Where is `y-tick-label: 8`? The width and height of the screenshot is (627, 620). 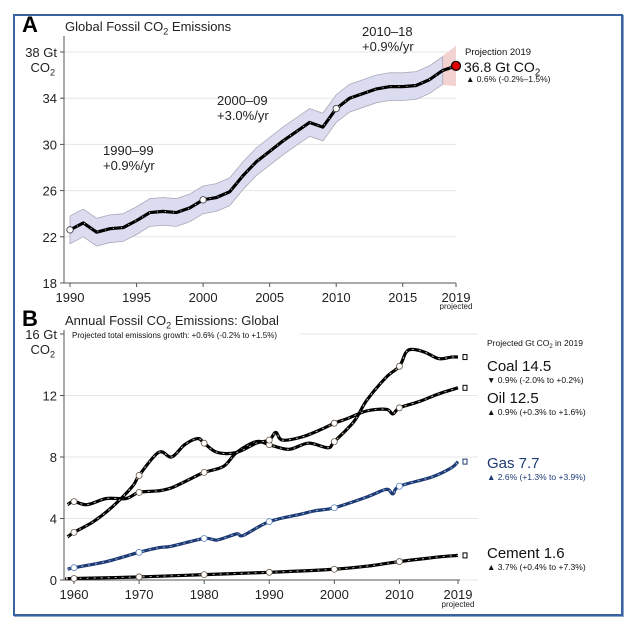 y-tick-label: 8 is located at coordinates (53, 457).